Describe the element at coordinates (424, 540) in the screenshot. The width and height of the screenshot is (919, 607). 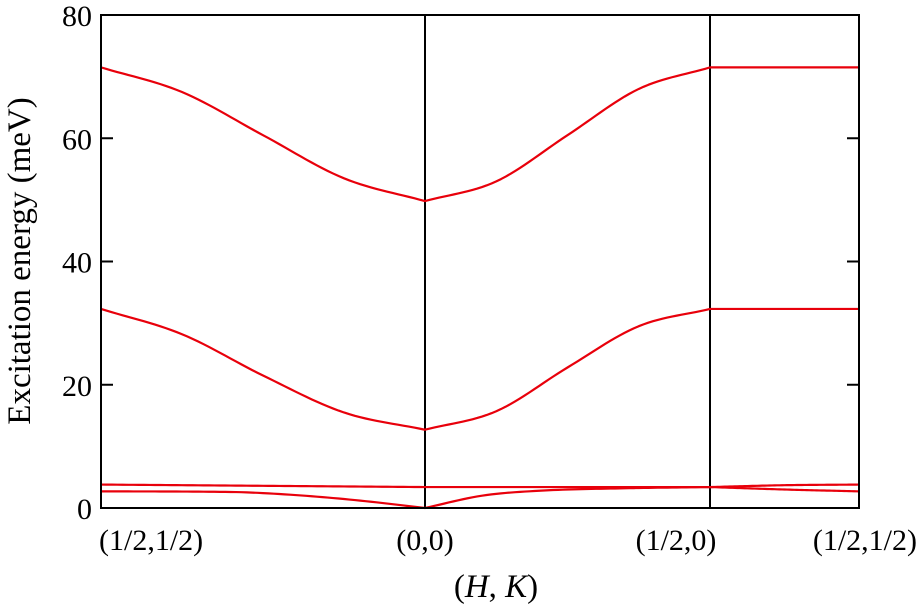
I see `x-tick-label: (0,0)` at that location.